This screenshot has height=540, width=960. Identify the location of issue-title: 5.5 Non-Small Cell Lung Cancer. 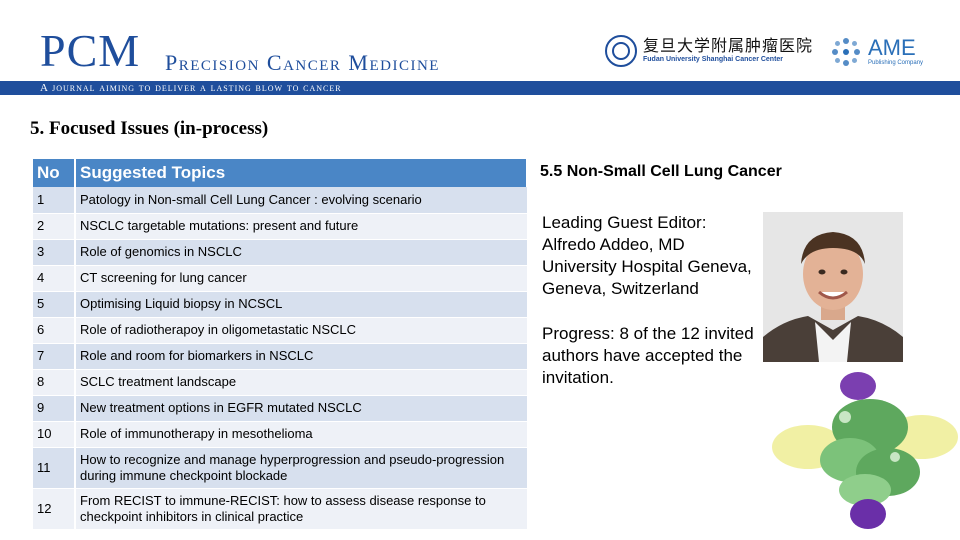
(661, 171).